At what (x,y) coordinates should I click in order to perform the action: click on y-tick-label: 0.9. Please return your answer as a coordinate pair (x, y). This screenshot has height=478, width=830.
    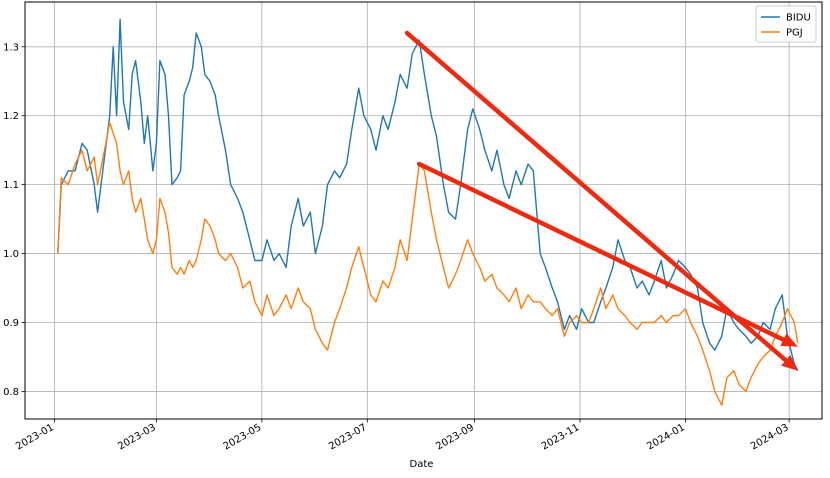
    Looking at the image, I should click on (11, 323).